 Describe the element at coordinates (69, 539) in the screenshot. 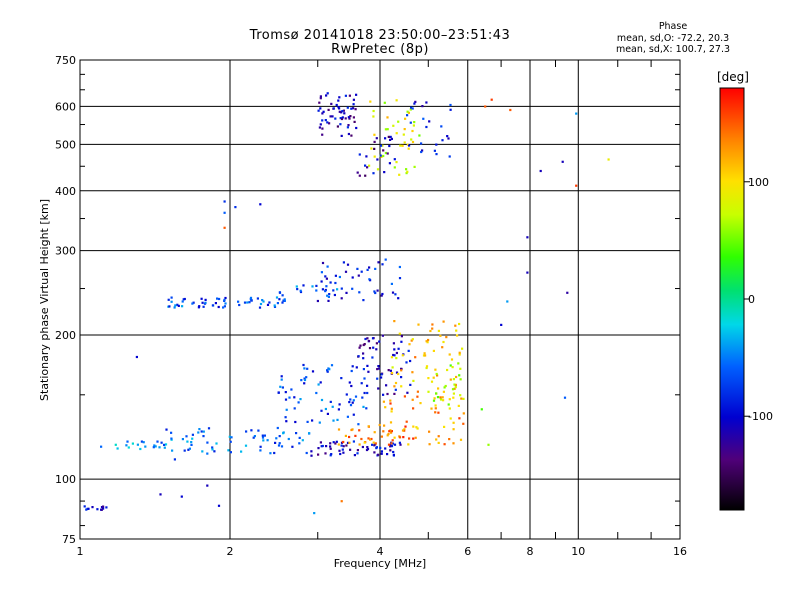

I see `y-tick-label: 75` at that location.